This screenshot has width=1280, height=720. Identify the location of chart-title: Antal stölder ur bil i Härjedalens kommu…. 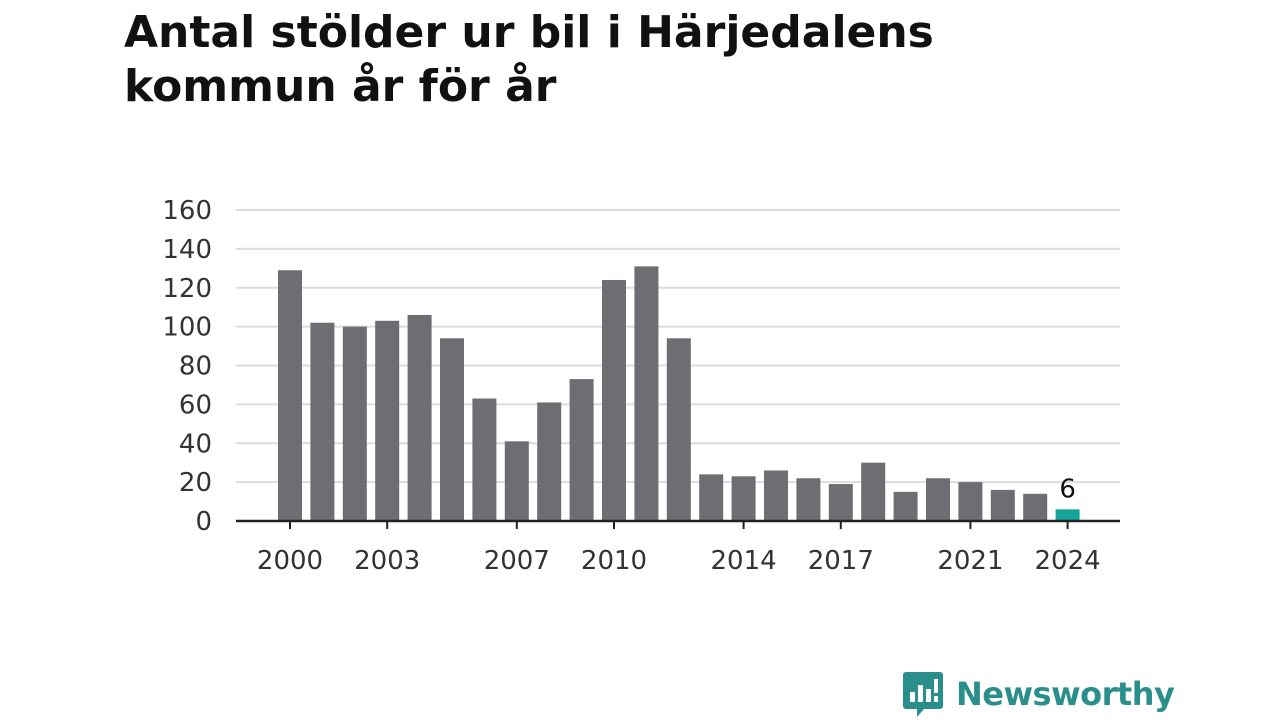
(529, 59).